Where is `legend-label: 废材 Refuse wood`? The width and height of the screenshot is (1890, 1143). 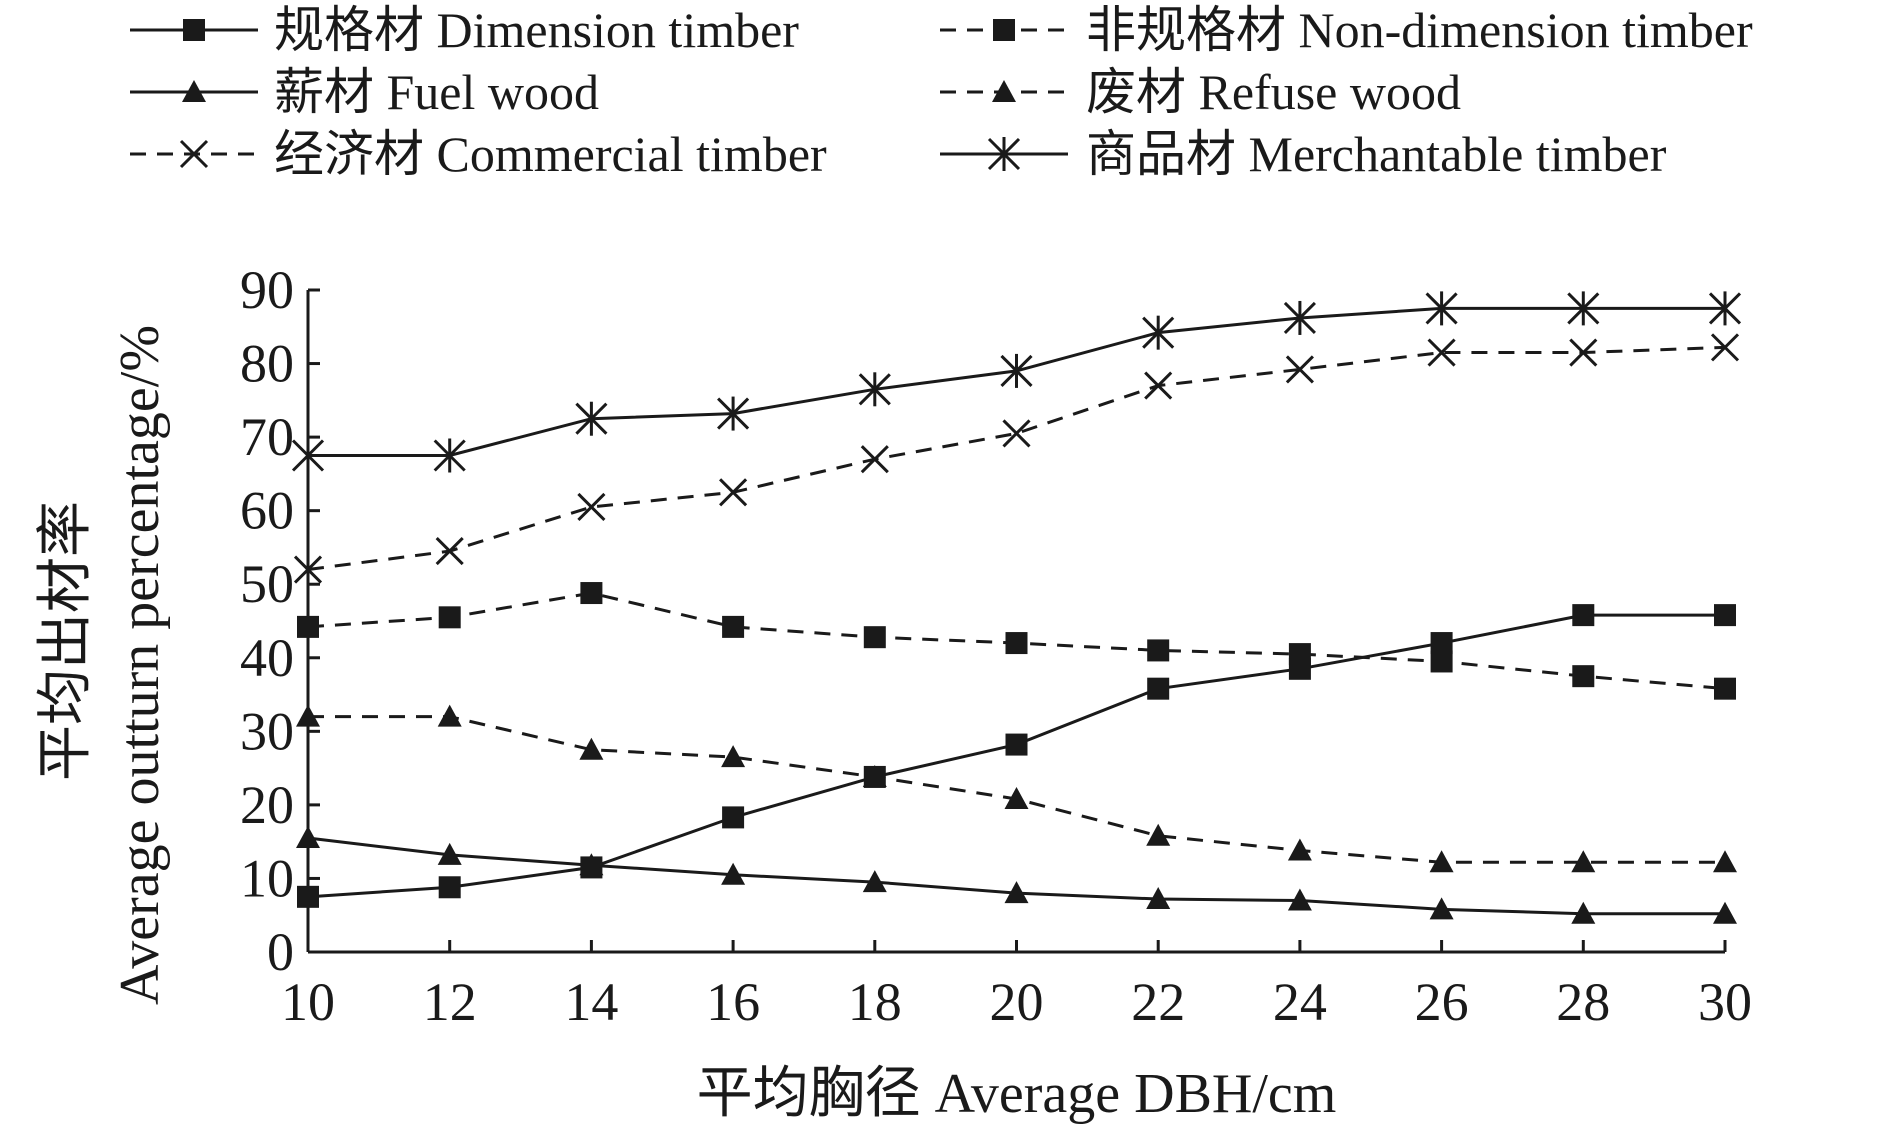 legend-label: 废材 Refuse wood is located at coordinates (1273, 92).